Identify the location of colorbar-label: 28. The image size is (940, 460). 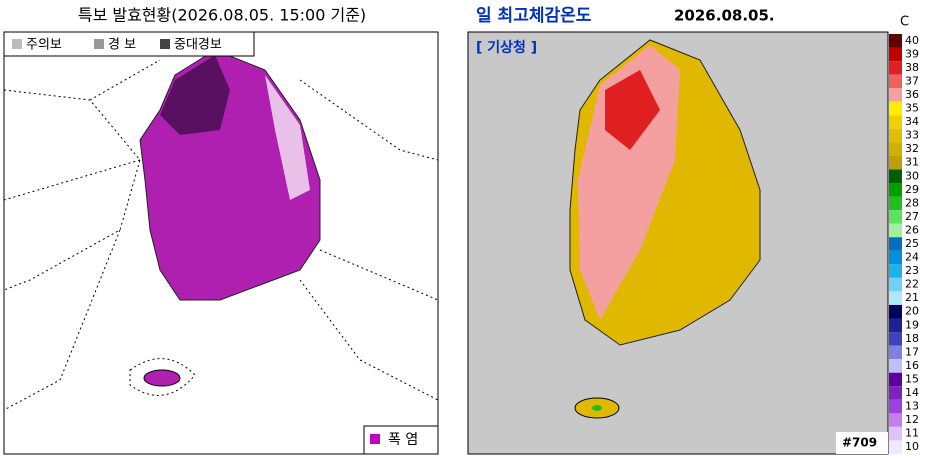
(912, 202).